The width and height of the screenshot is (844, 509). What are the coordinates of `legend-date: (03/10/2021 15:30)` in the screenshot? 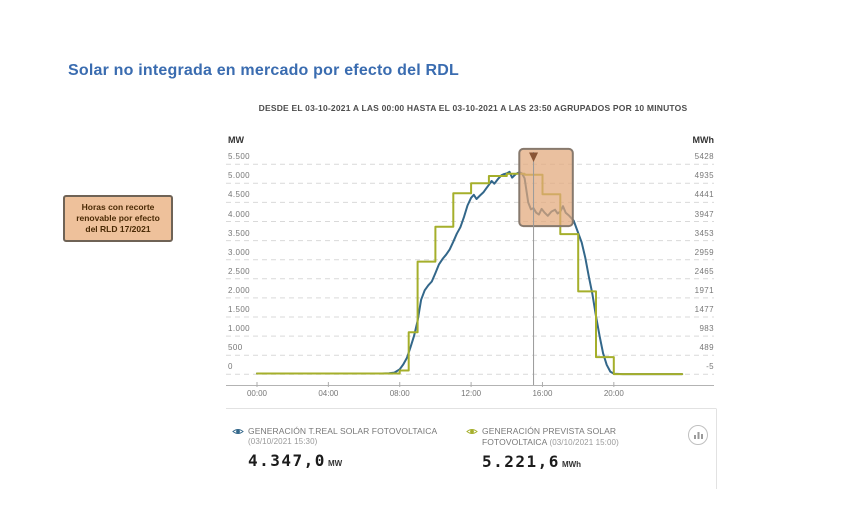 It's located at (283, 442).